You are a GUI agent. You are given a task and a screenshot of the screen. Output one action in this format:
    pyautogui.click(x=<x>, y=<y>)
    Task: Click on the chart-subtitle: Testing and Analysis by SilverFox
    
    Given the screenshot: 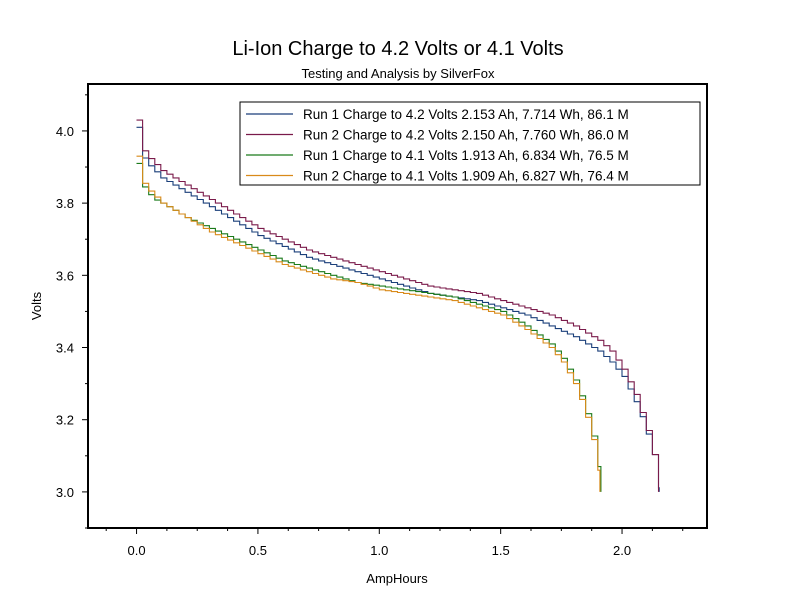 What is the action you would take?
    pyautogui.click(x=398, y=73)
    